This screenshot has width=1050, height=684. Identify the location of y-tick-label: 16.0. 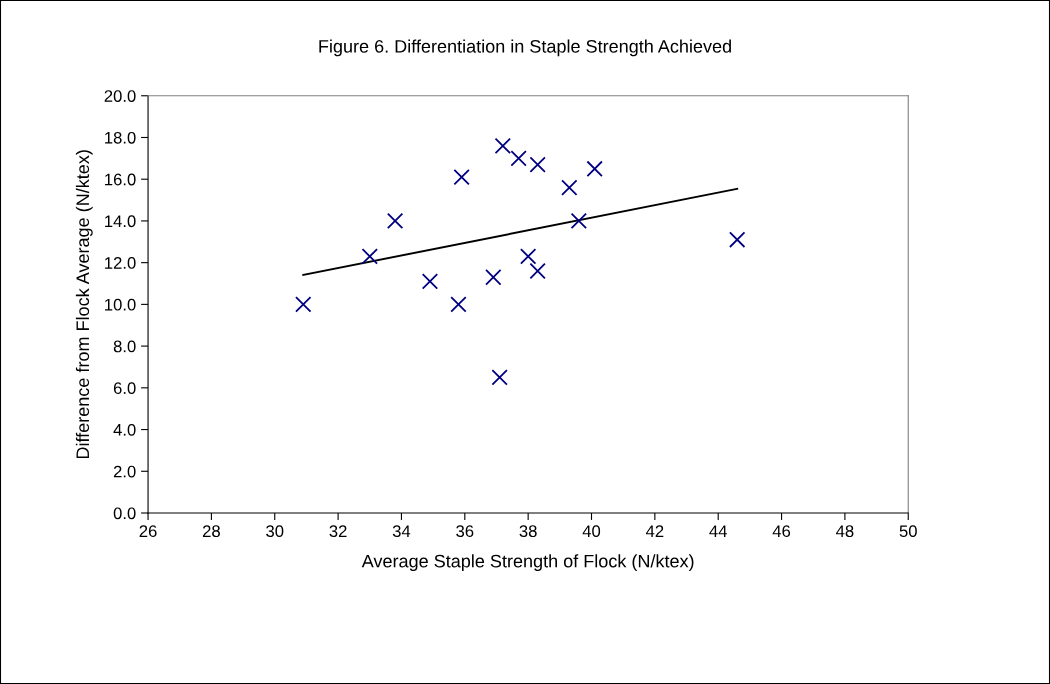
(120, 179).